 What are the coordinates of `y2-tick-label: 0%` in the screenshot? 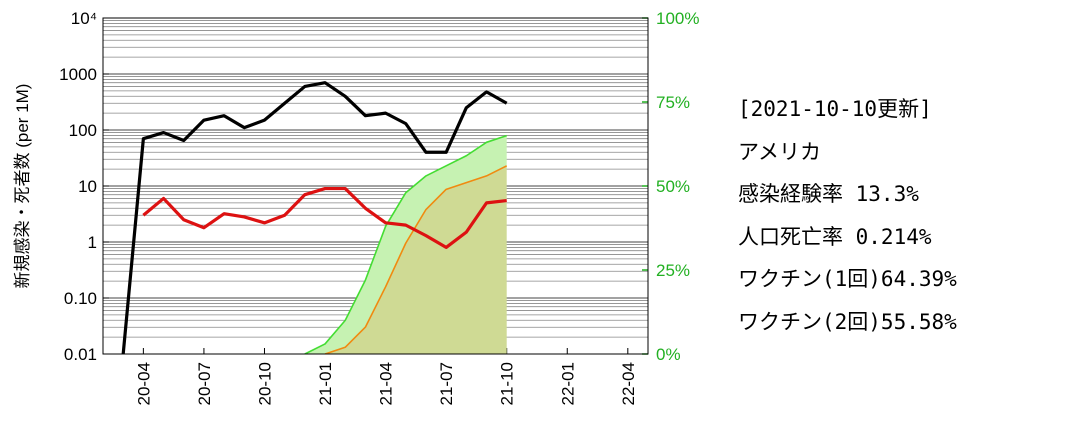 It's located at (668, 354).